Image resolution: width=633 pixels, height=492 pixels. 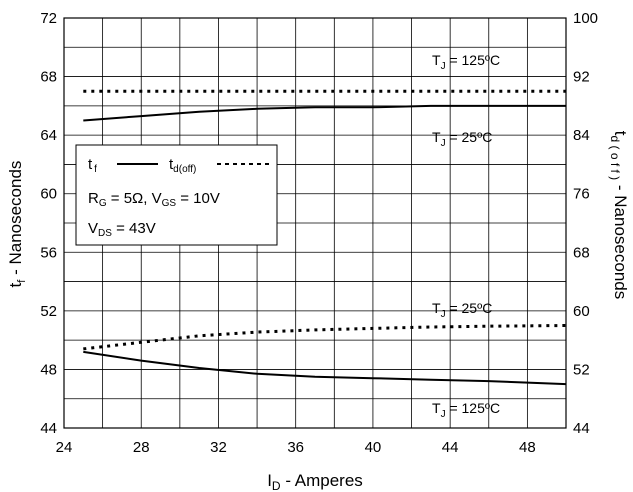 What do you see at coordinates (17, 224) in the screenshot?
I see `y-axis-left-title: tf - Nanoseconds` at bounding box center [17, 224].